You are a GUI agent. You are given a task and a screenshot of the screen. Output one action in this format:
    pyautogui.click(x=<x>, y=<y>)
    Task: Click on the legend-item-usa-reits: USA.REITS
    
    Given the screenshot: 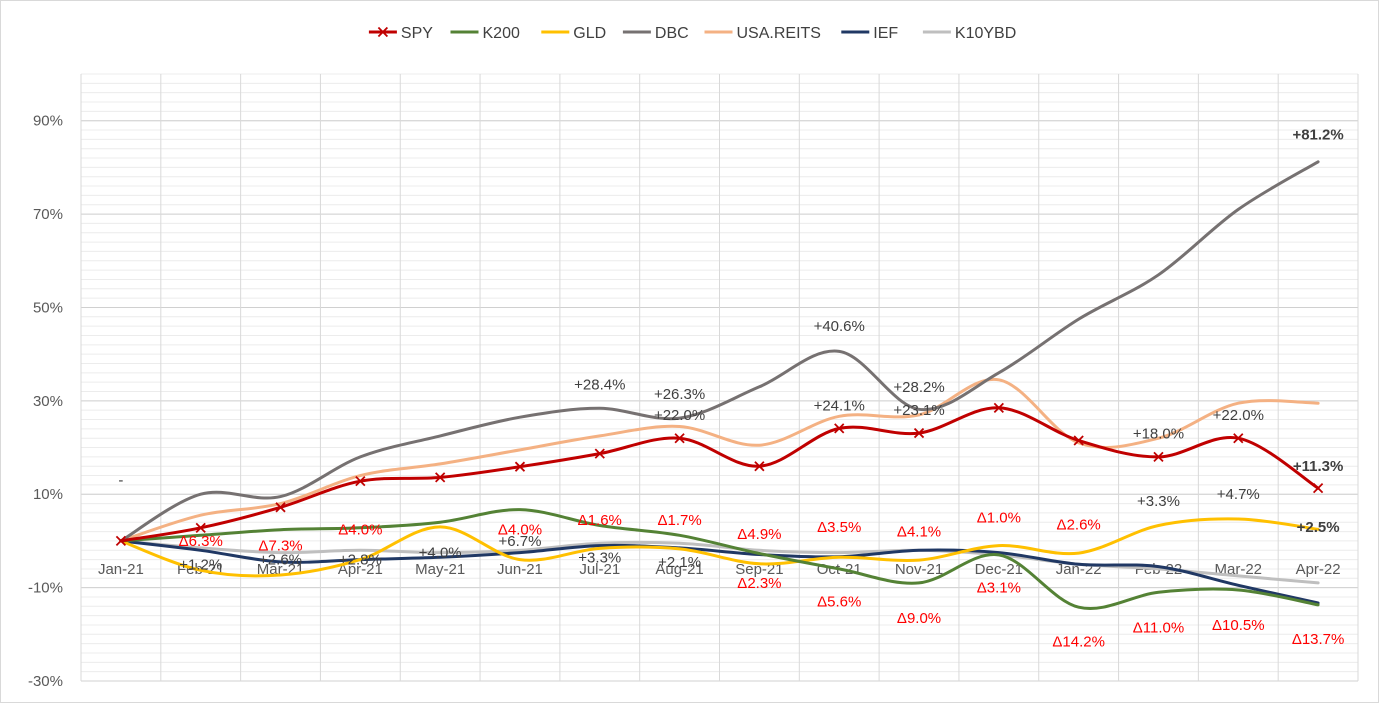 What is the action you would take?
    pyautogui.click(x=762, y=33)
    